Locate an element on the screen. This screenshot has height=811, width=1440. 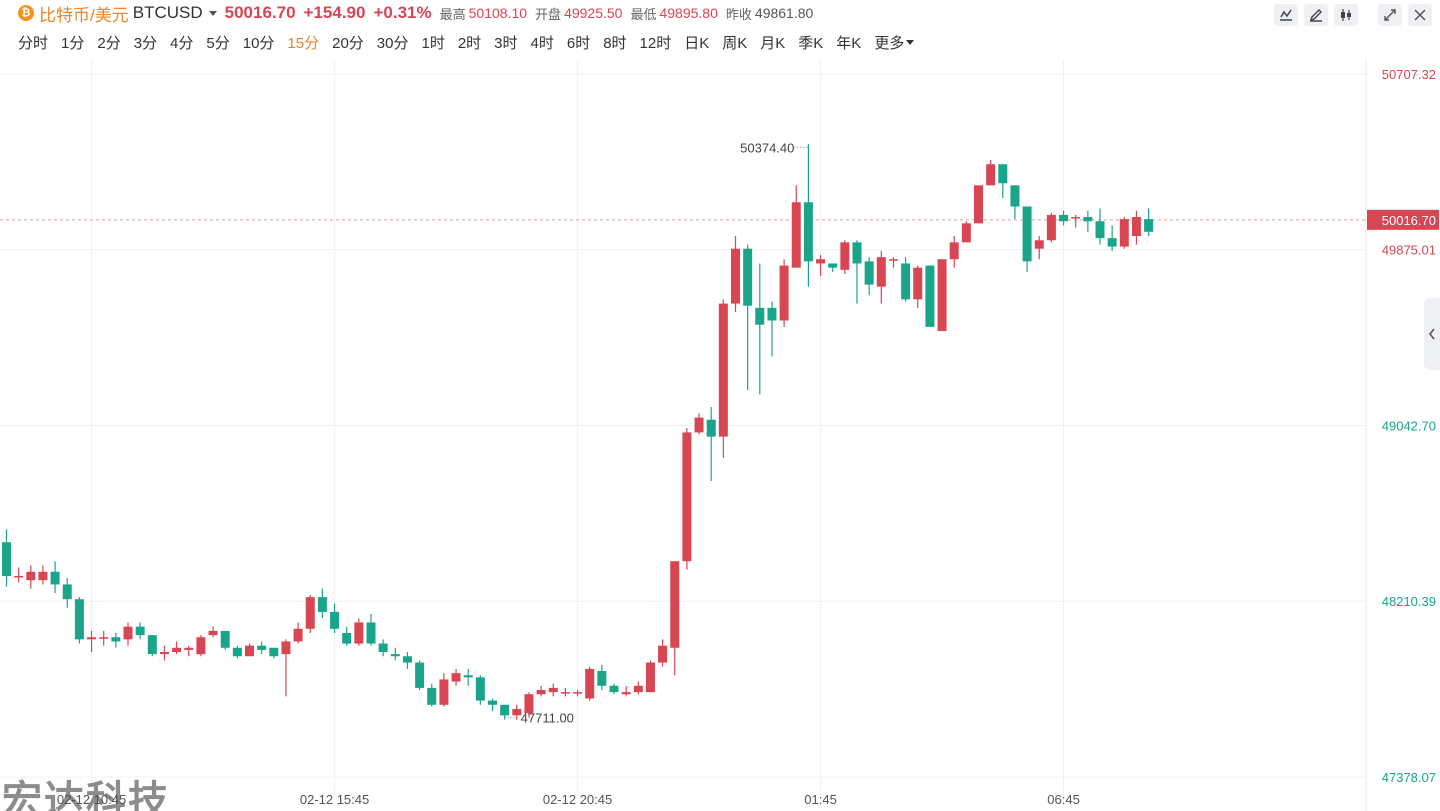
tab-period-13: 4时 is located at coordinates (542, 43).